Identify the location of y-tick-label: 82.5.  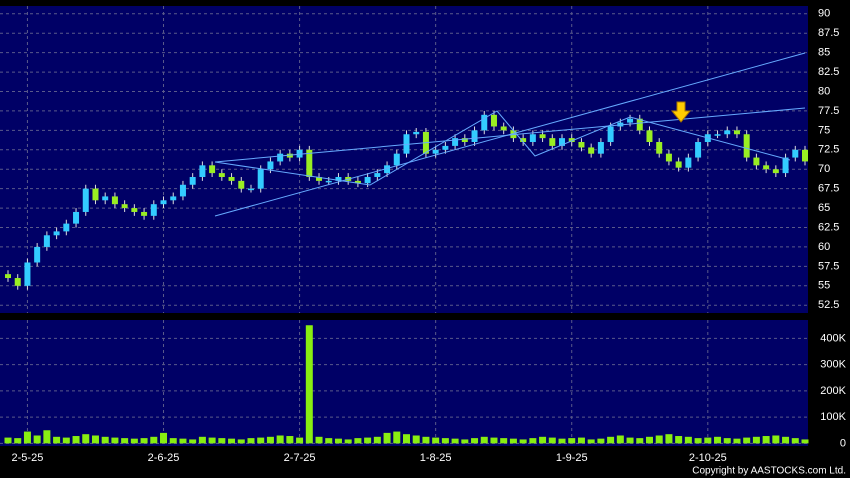
(828, 72).